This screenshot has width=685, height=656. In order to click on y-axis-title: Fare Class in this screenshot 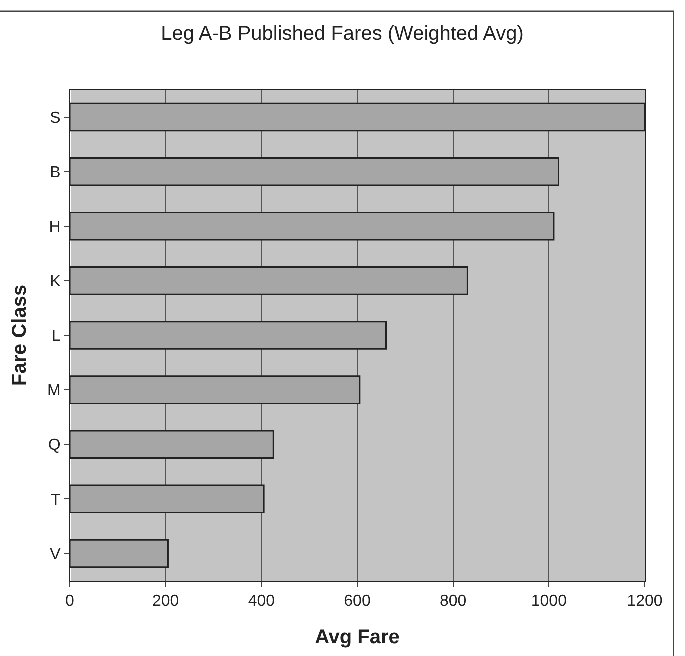, I will do `click(19, 335)`.